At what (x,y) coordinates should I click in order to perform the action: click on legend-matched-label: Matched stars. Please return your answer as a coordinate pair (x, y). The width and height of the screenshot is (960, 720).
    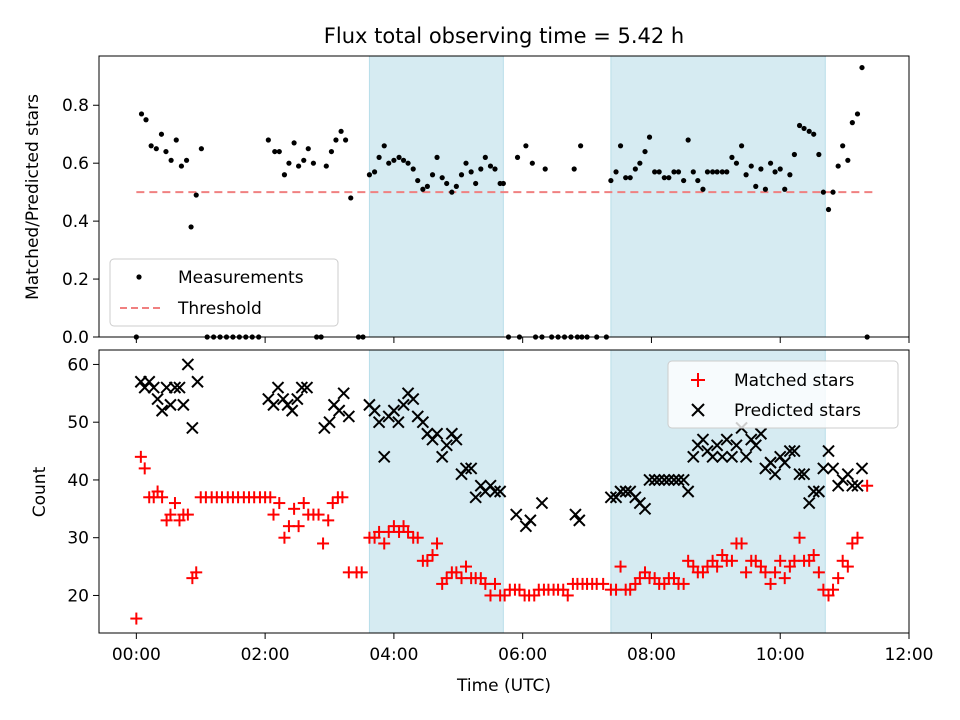
    Looking at the image, I should click on (794, 381).